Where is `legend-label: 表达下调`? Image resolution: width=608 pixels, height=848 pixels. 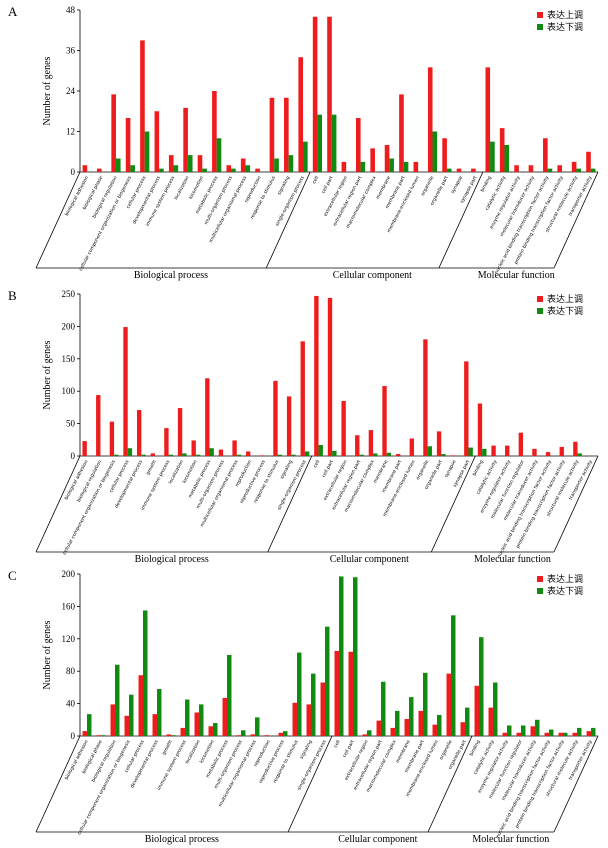 legend-label: 表达下调 is located at coordinates (565, 591).